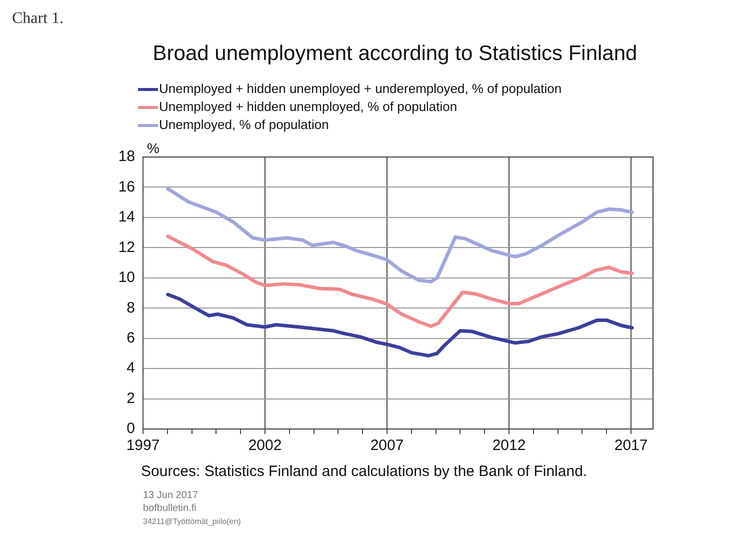 Image resolution: width=750 pixels, height=538 pixels. Describe the element at coordinates (631, 445) in the screenshot. I see `x-tick-label: 2017` at that location.